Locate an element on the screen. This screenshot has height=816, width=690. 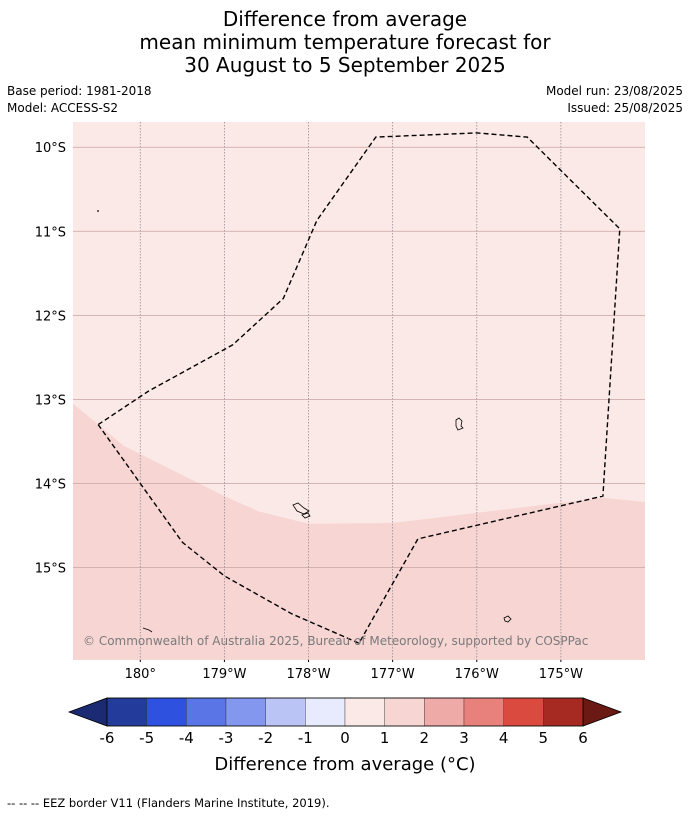
lat-tick-label: 13°S is located at coordinates (50, 400).